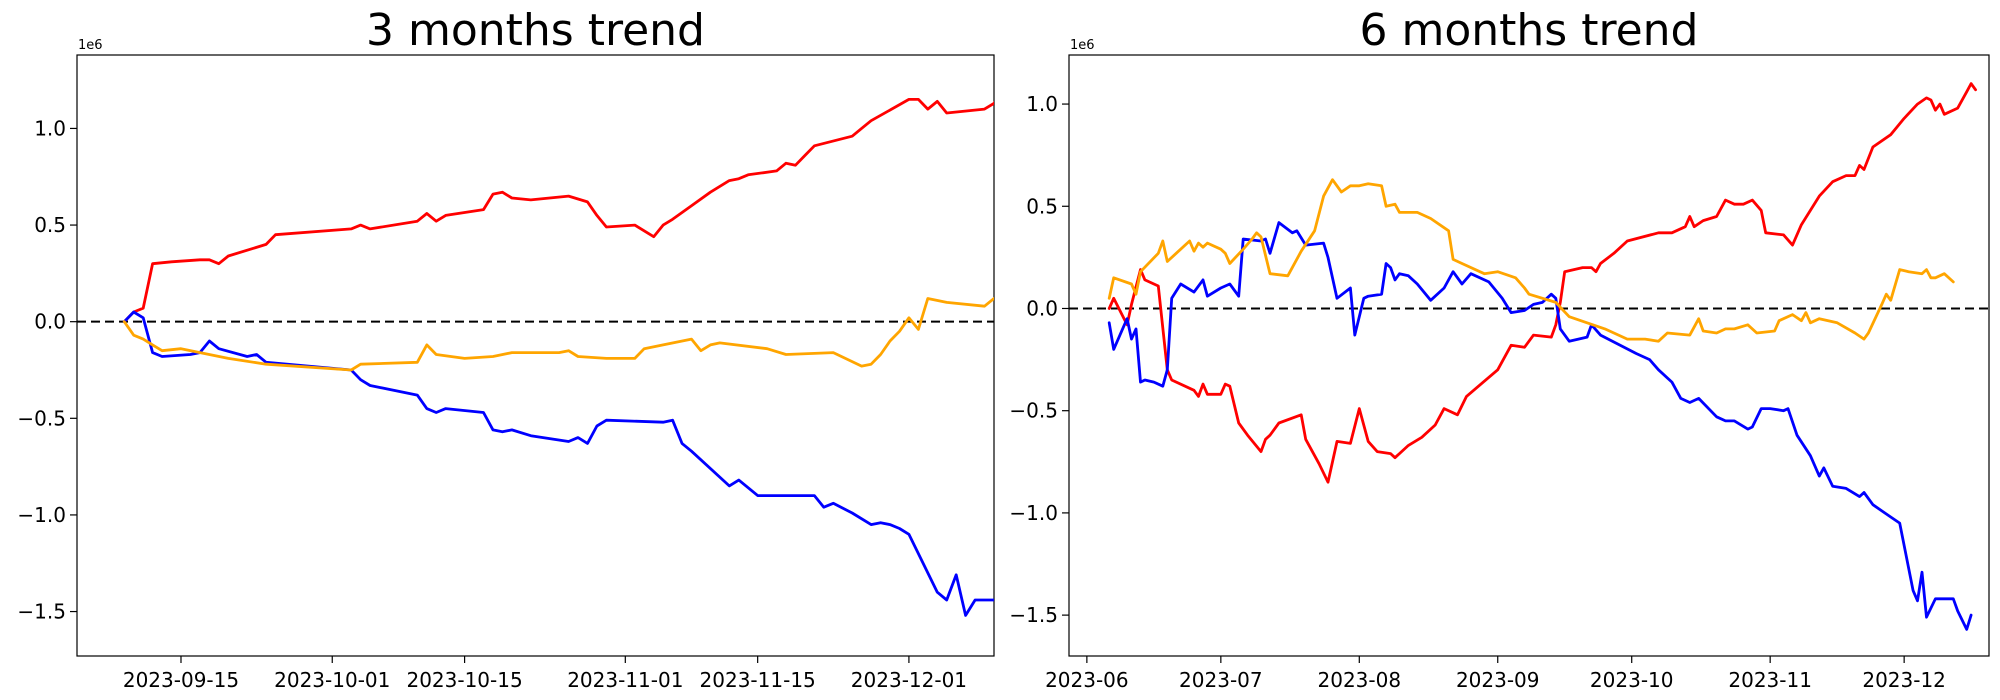 The height and width of the screenshot is (700, 2000). I want to click on x-tick-label: 2023-09, so click(1498, 680).